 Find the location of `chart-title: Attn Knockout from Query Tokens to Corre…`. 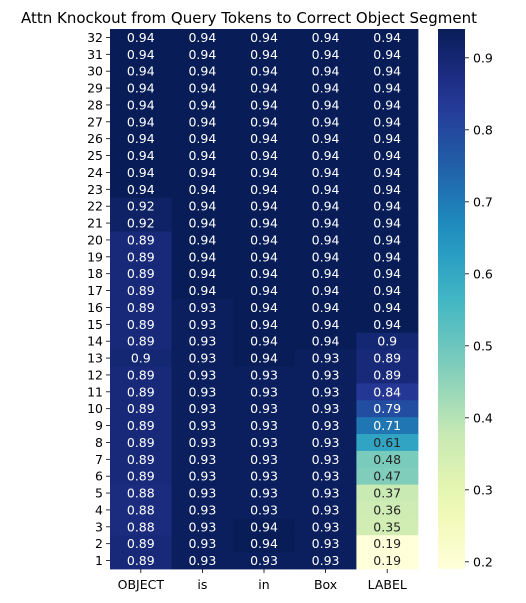

chart-title: Attn Knockout from Query Tokens to Corre… is located at coordinates (249, 18).